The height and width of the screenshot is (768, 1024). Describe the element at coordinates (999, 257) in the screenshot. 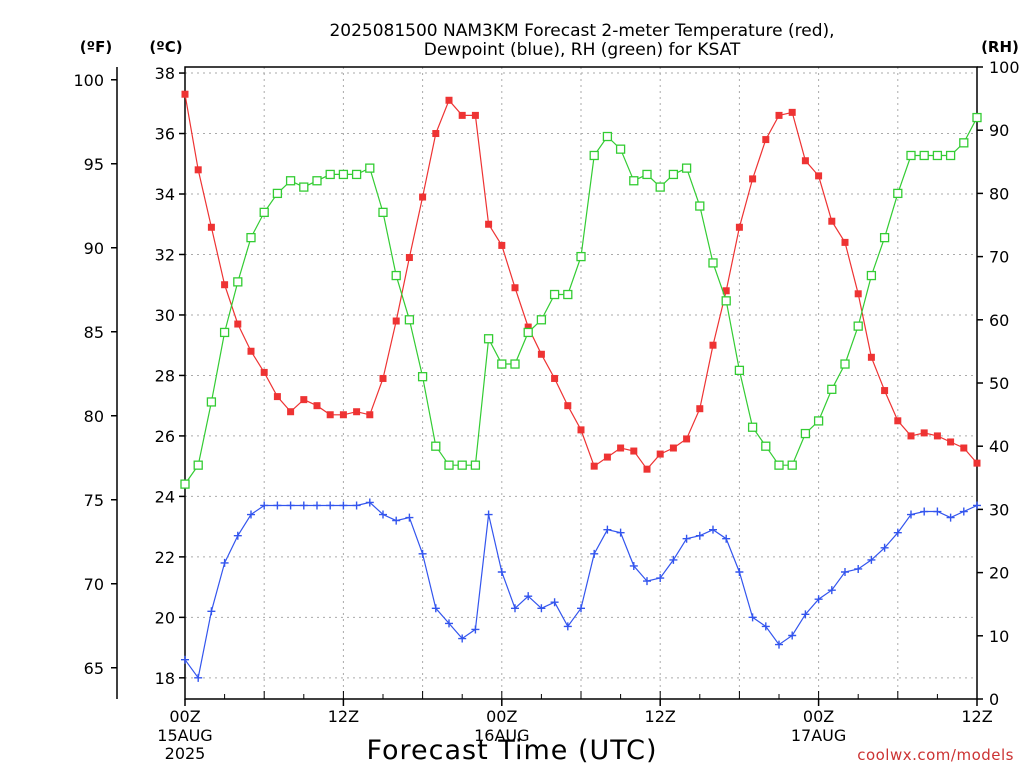

I see `rh-tick-label: 70` at that location.